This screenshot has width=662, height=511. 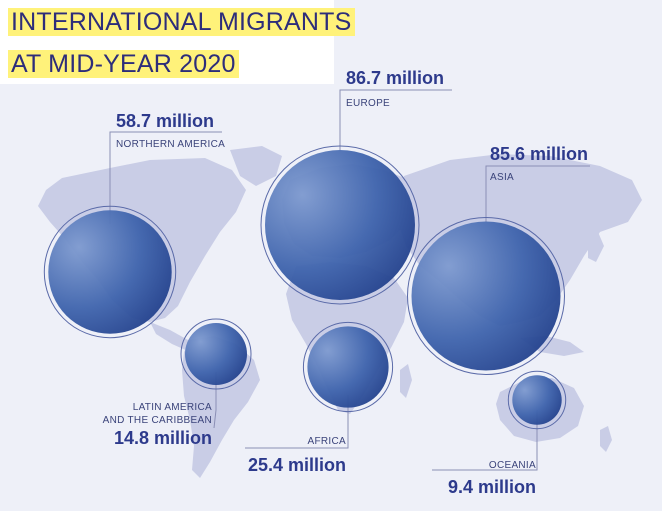 I want to click on bubble-northern-america, so click(x=110, y=272).